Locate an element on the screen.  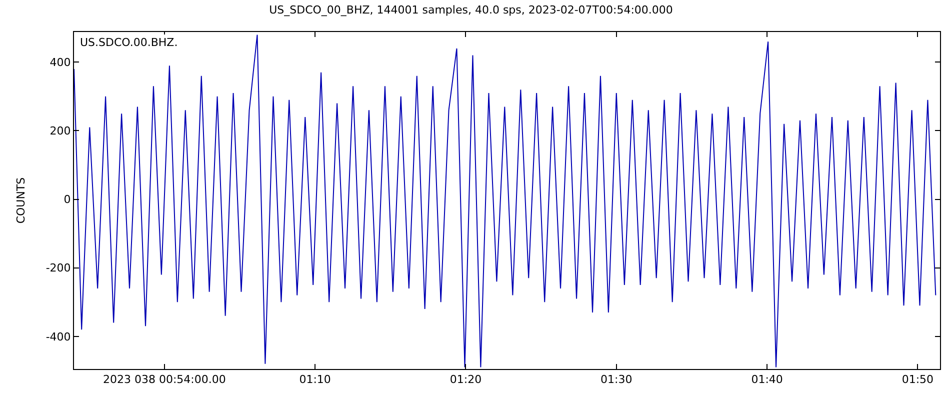
y-tick-label: -400 is located at coordinates (58, 337).